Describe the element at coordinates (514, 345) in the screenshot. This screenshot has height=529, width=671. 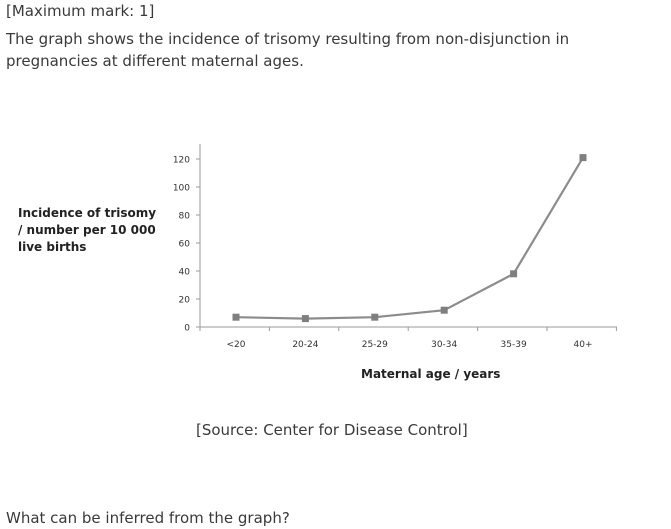
I see `x-tick-label: 35-39` at that location.